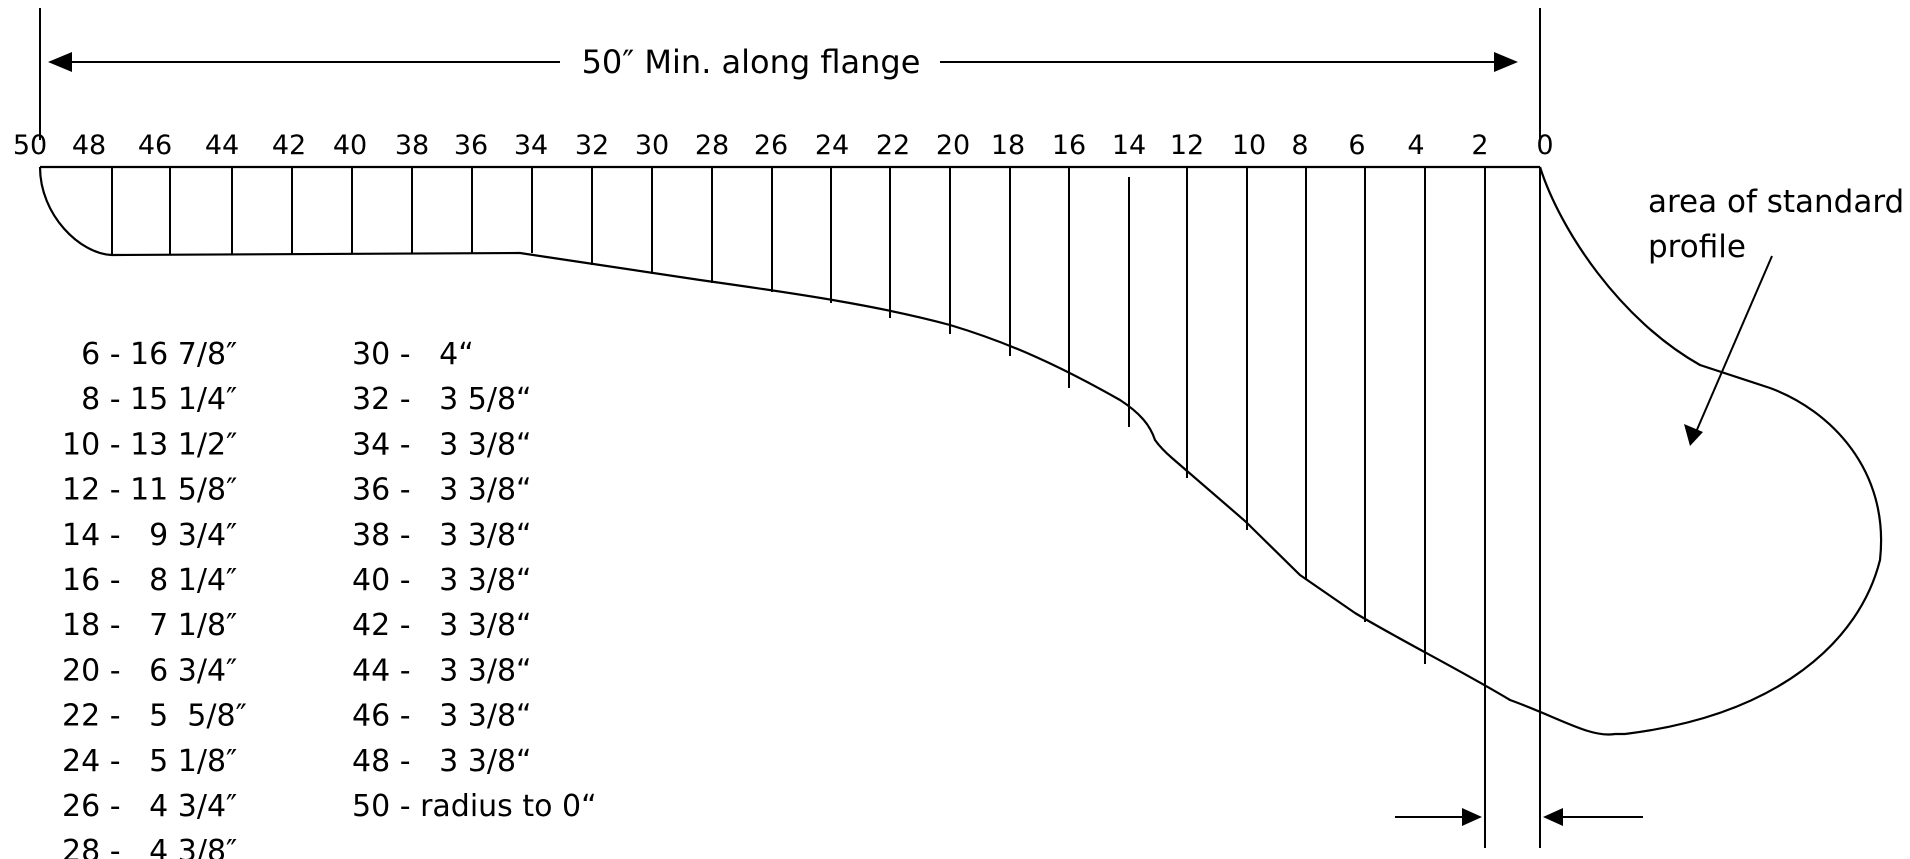 This screenshot has width=1910, height=859. What do you see at coordinates (149, 806) in the screenshot?
I see `measurement-row: 26 - 4 3/4″` at bounding box center [149, 806].